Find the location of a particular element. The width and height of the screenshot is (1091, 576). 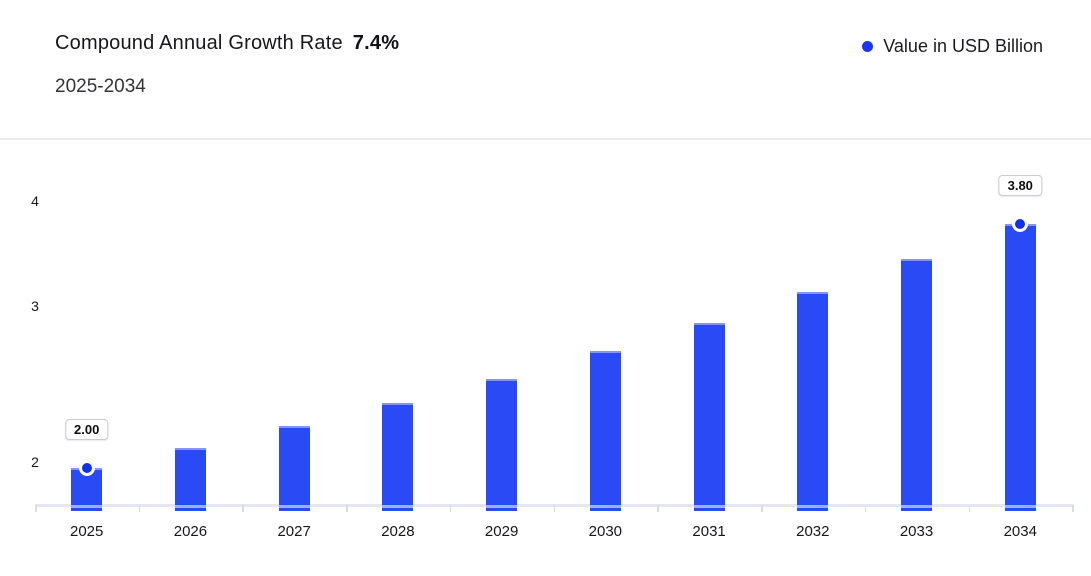

cagr-value: 7.4% is located at coordinates (376, 43).